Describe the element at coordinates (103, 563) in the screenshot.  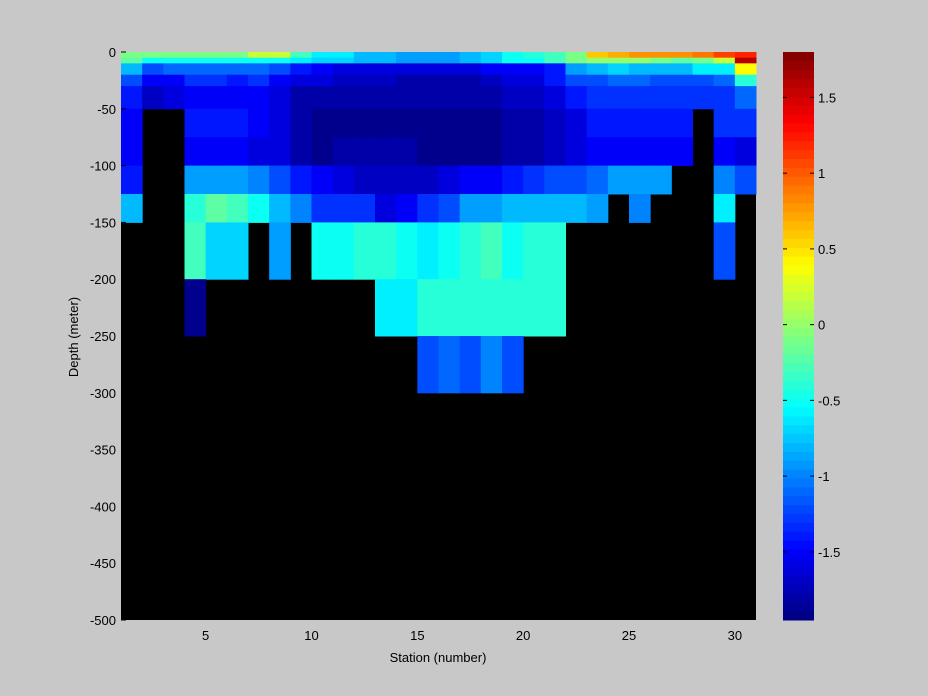
I see `y-tick-label: -450` at that location.